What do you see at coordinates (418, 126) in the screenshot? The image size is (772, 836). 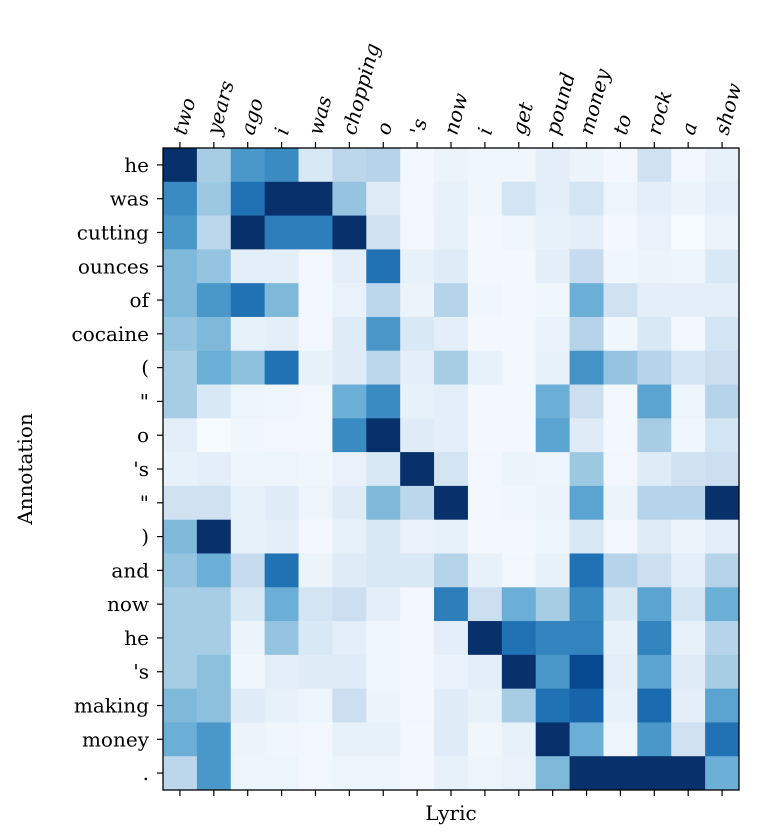 I see `x-tick-label: 's` at bounding box center [418, 126].